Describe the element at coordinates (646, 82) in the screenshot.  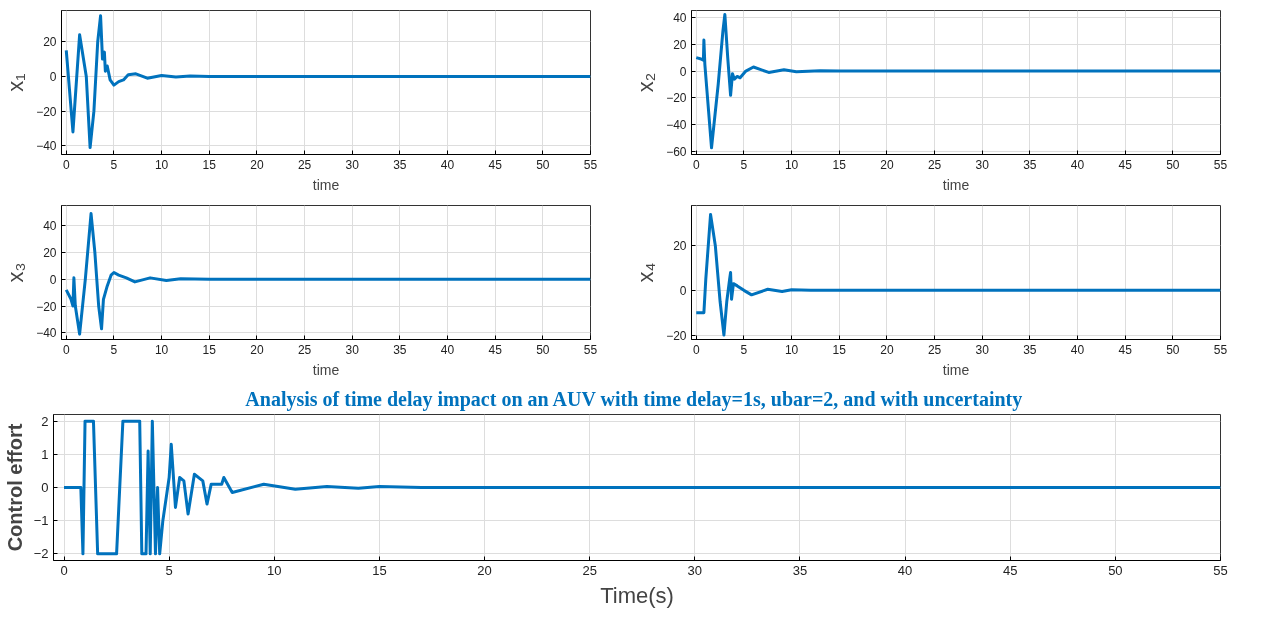
I see `y-axis-title: x₂` at that location.